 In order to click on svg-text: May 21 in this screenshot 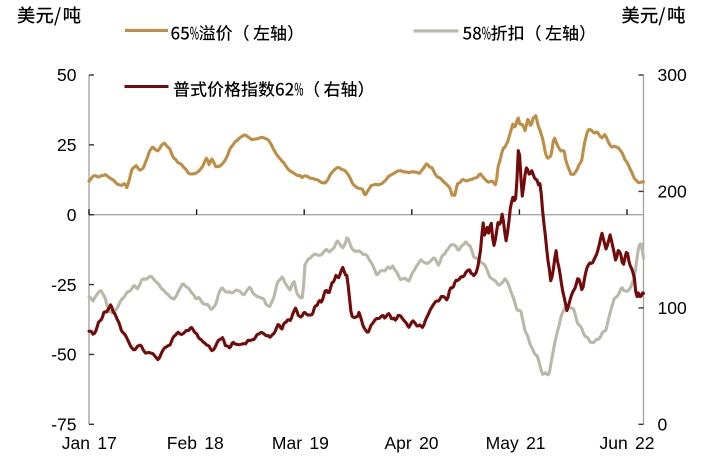, I will do `click(516, 443)`.